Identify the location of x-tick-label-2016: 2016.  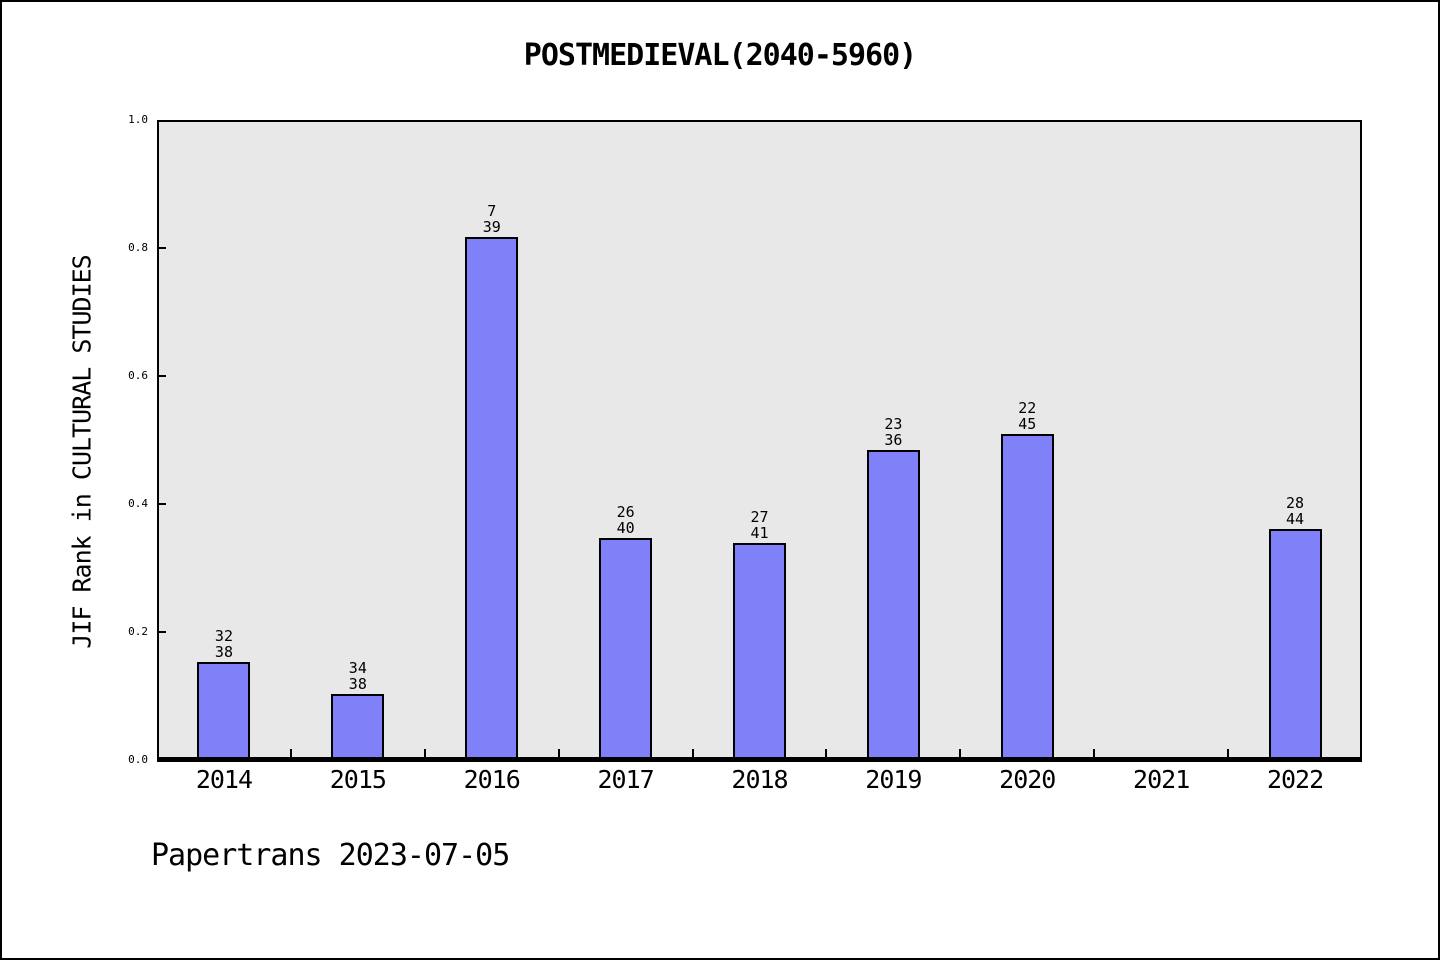
(492, 779).